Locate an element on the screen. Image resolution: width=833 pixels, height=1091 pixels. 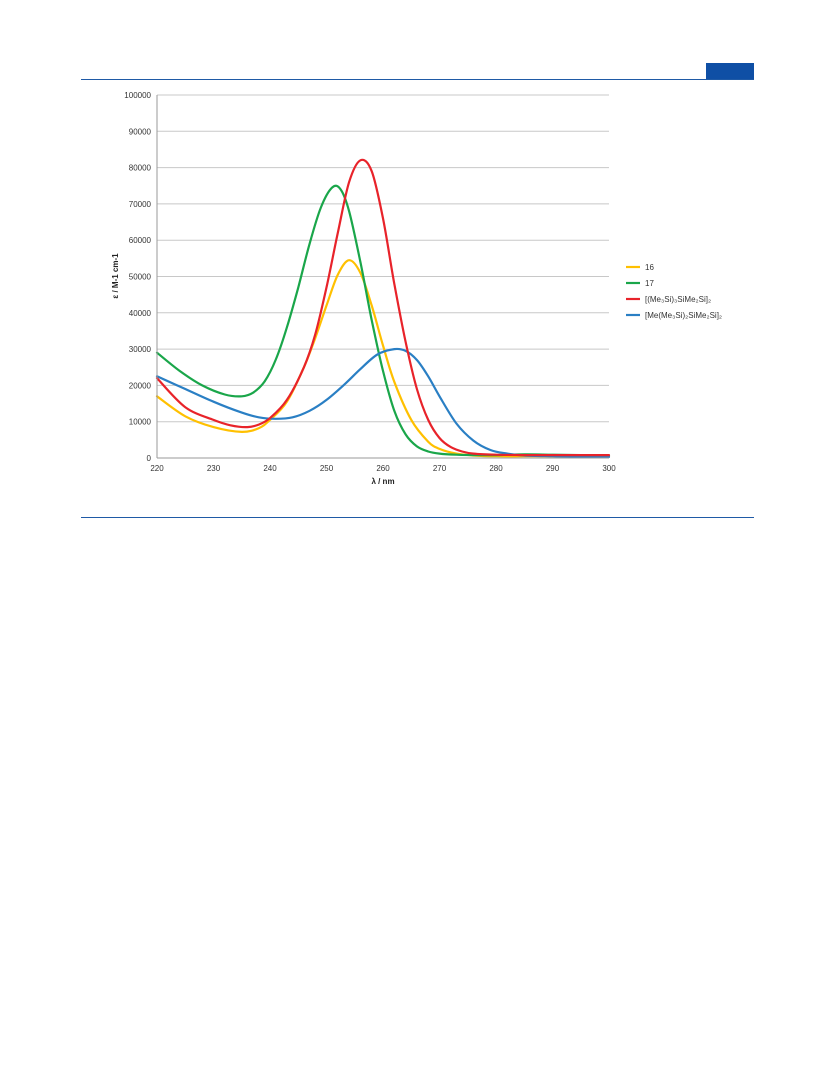
x-tick-label: 300 is located at coordinates (609, 468).